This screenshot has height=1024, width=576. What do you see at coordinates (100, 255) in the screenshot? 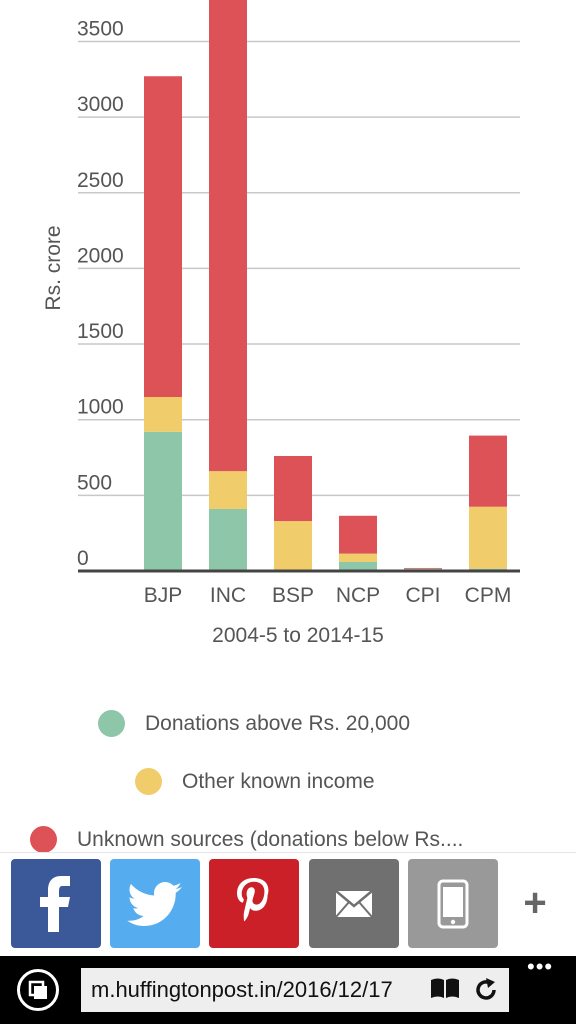
I see `y-tick-label: 2000` at bounding box center [100, 255].